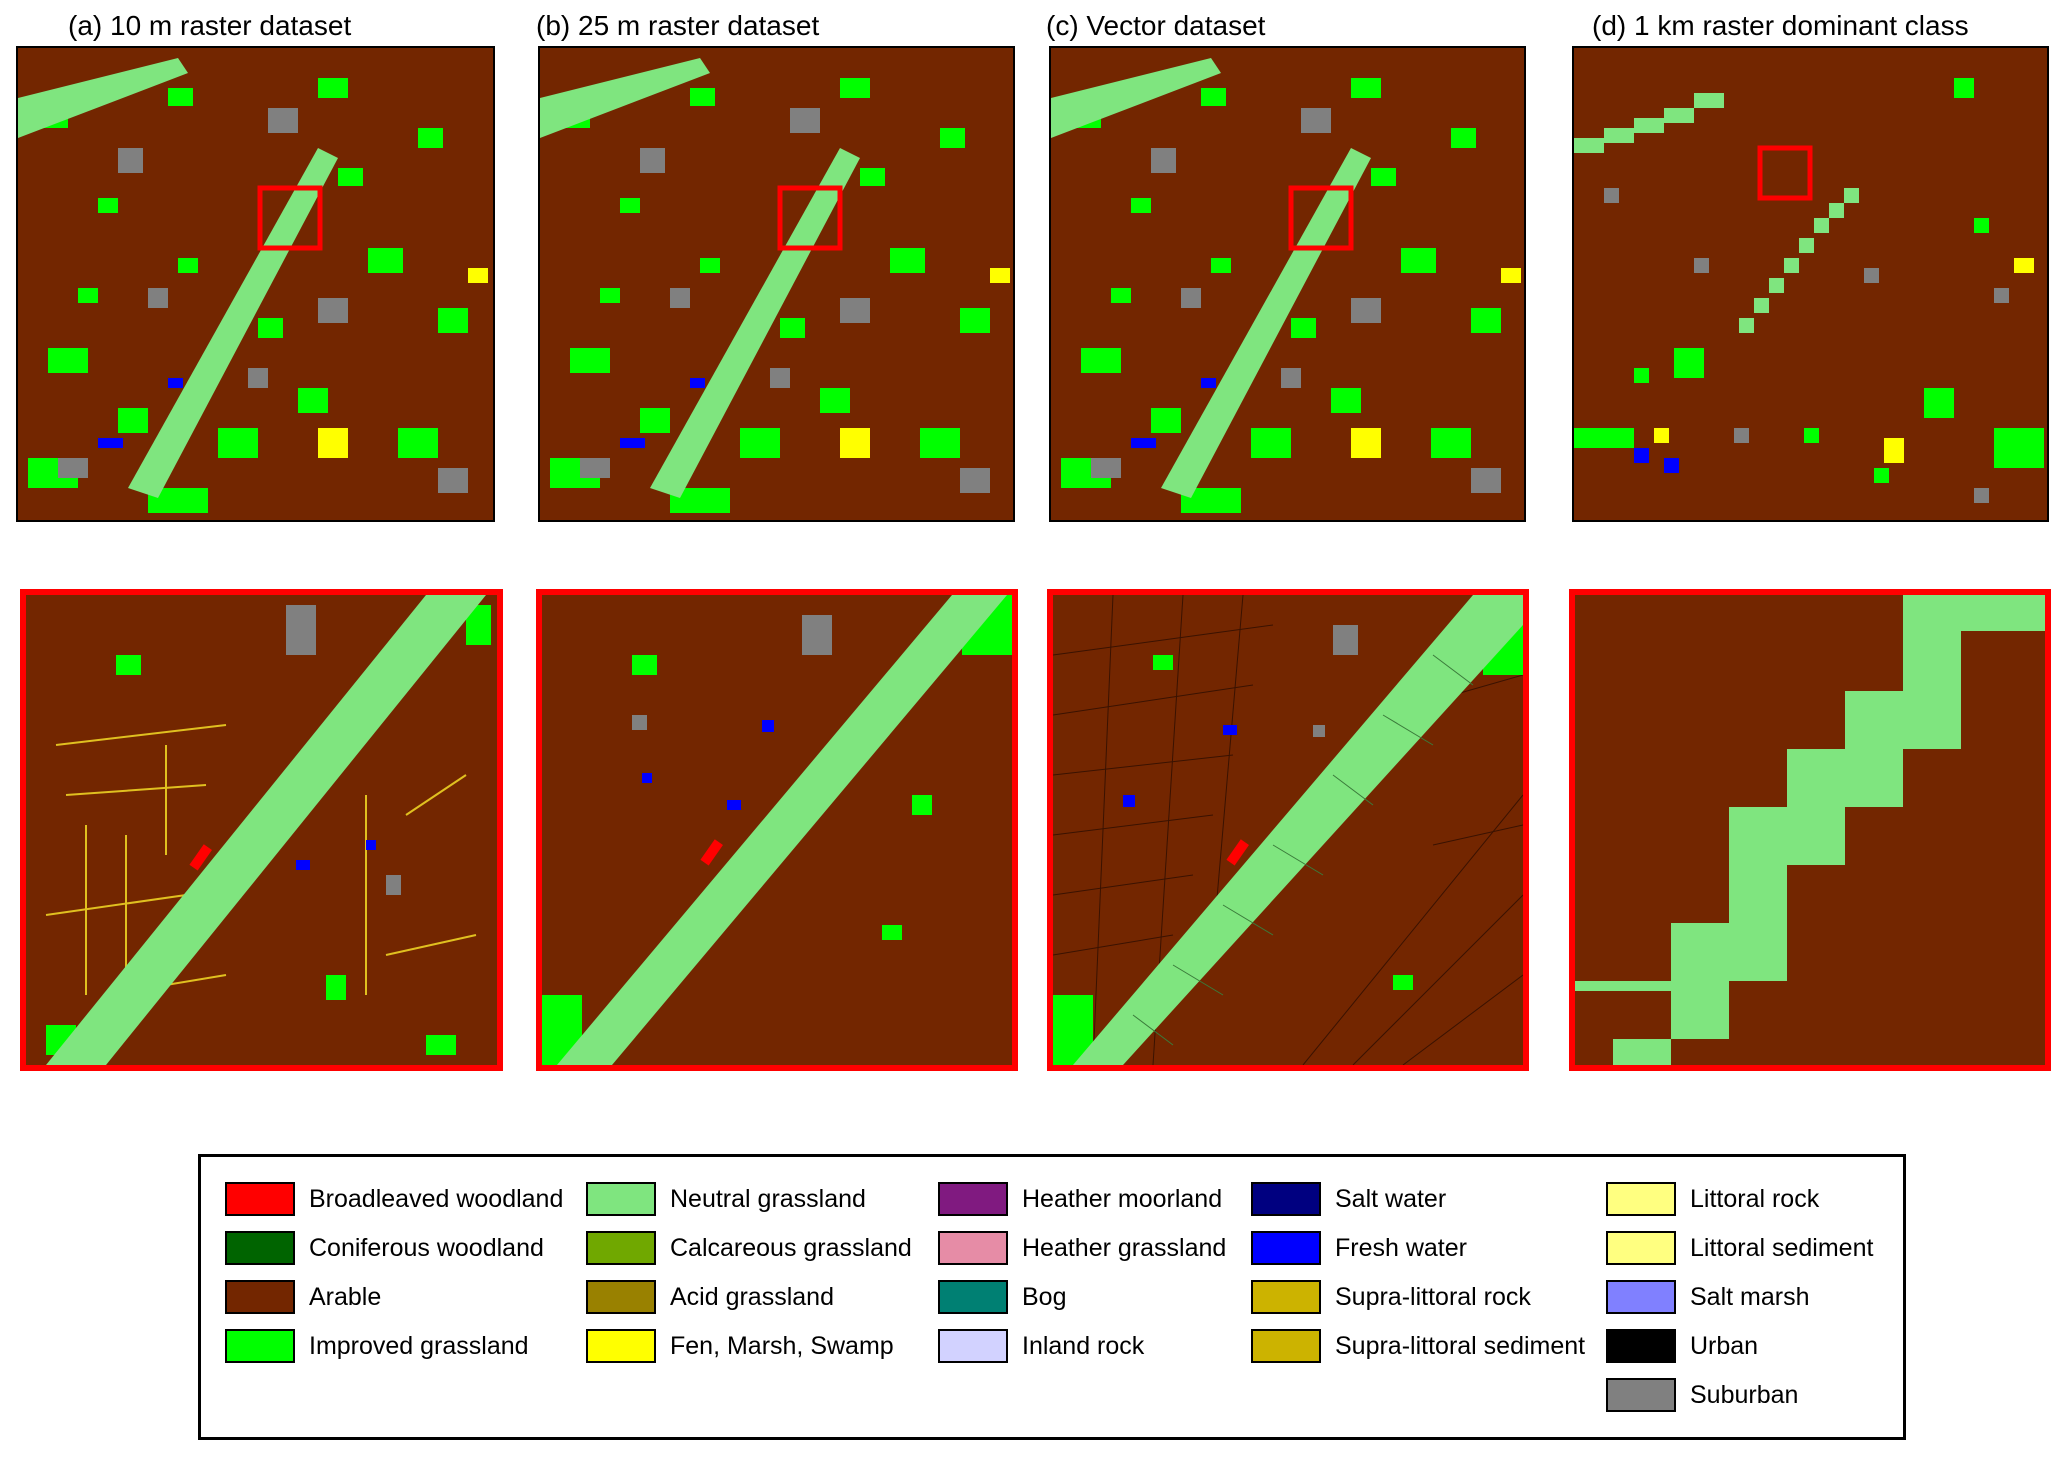 The image size is (2067, 1457). Describe the element at coordinates (1460, 1345) in the screenshot. I see `legend-label: Supra-littoral sediment` at that location.